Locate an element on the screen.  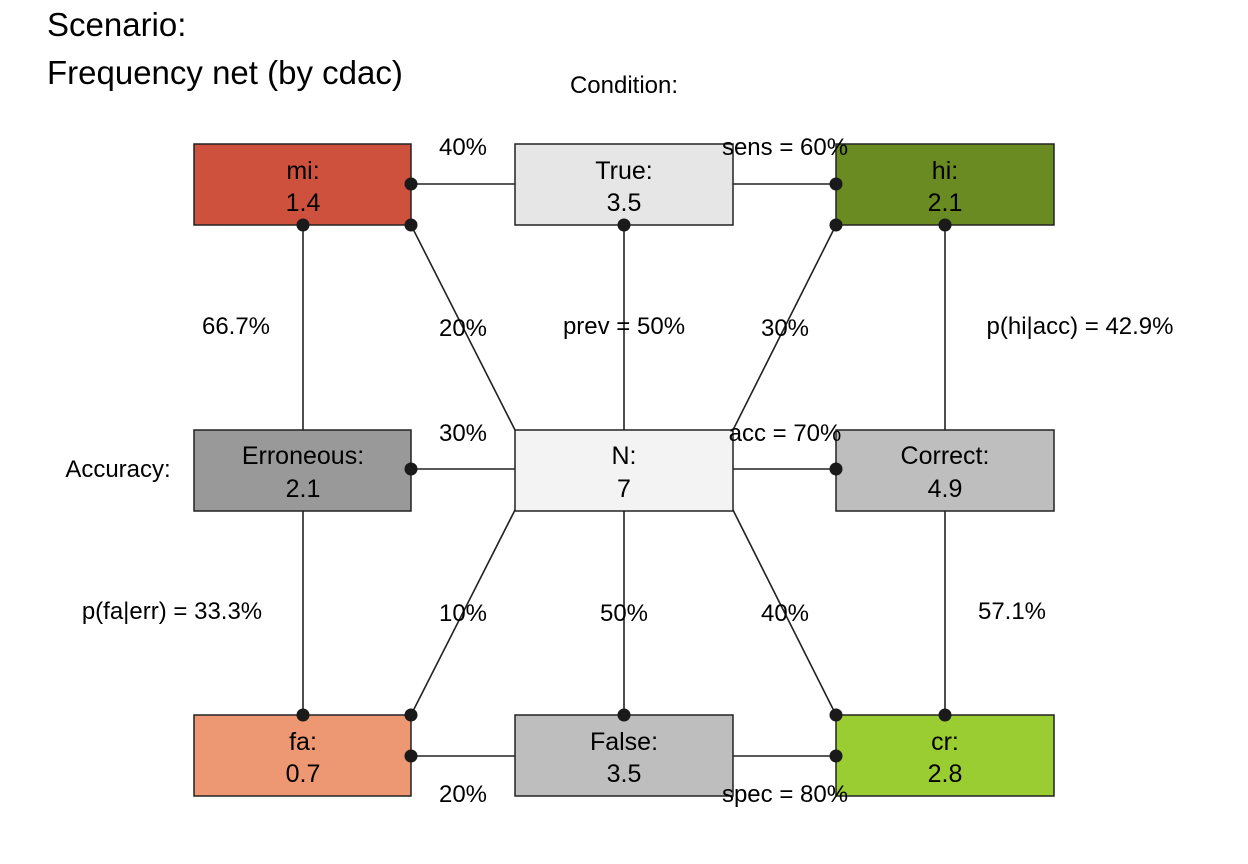
box-cr is located at coordinates (945, 755).